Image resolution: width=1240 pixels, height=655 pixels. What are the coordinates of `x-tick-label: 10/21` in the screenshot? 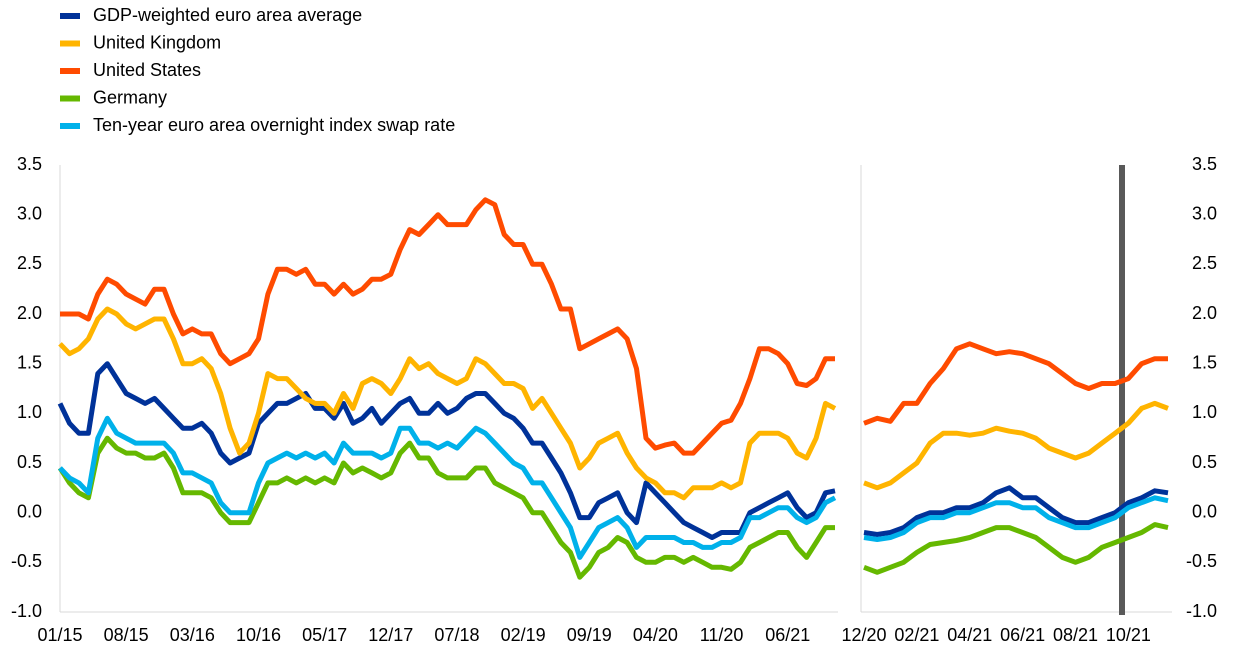 It's located at (1128, 635).